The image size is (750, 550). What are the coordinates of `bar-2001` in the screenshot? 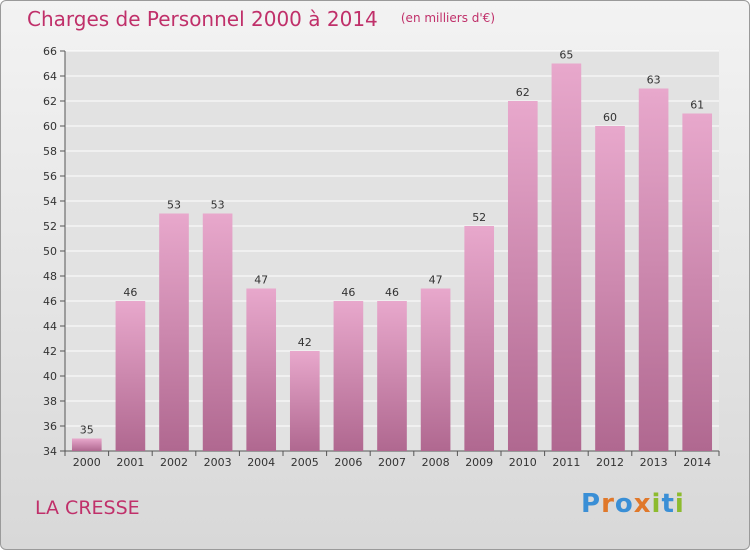 It's located at (130, 376).